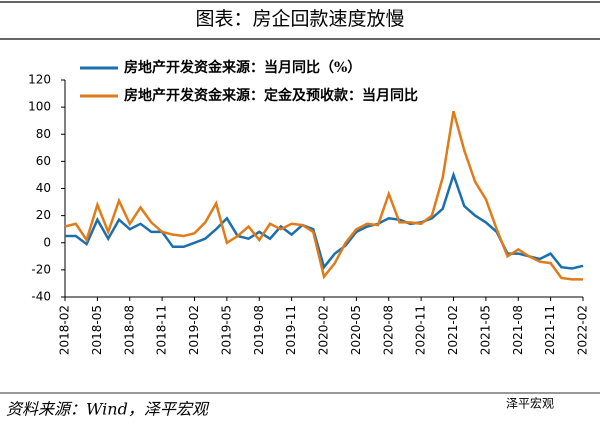  Describe the element at coordinates (194, 330) in the screenshot. I see `x-tick-label: 2019-02` at that location.